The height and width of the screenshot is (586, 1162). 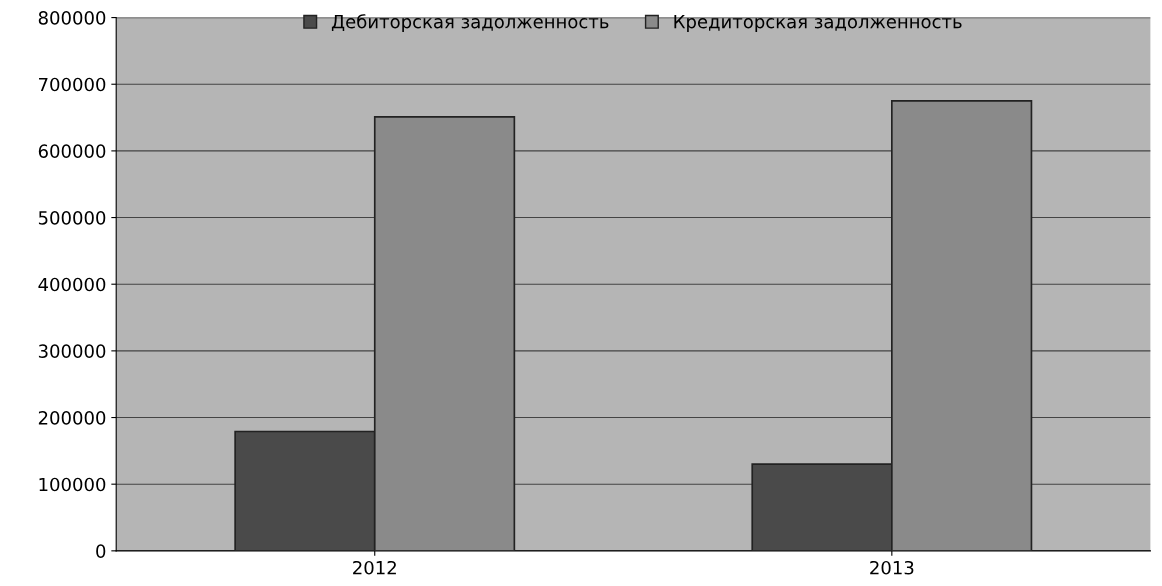 What do you see at coordinates (72, 151) in the screenshot?
I see `y-tick-label: 600000` at bounding box center [72, 151].